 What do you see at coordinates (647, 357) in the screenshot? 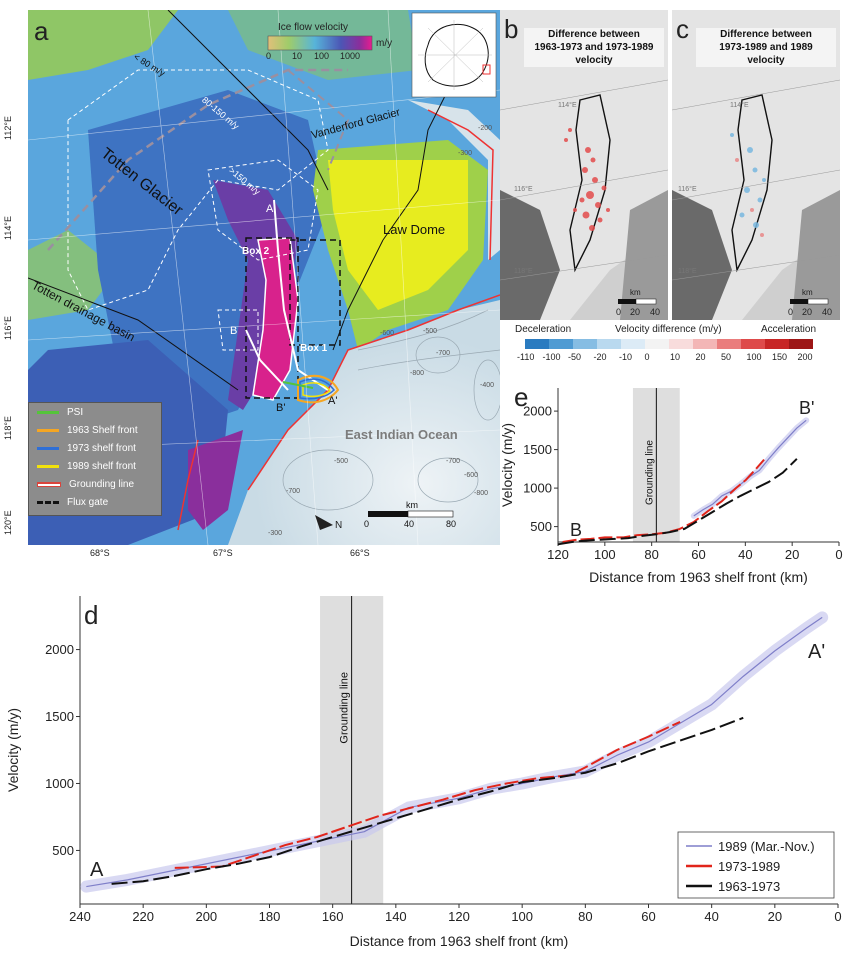
I see `diff-tick-label: 0` at bounding box center [647, 357].